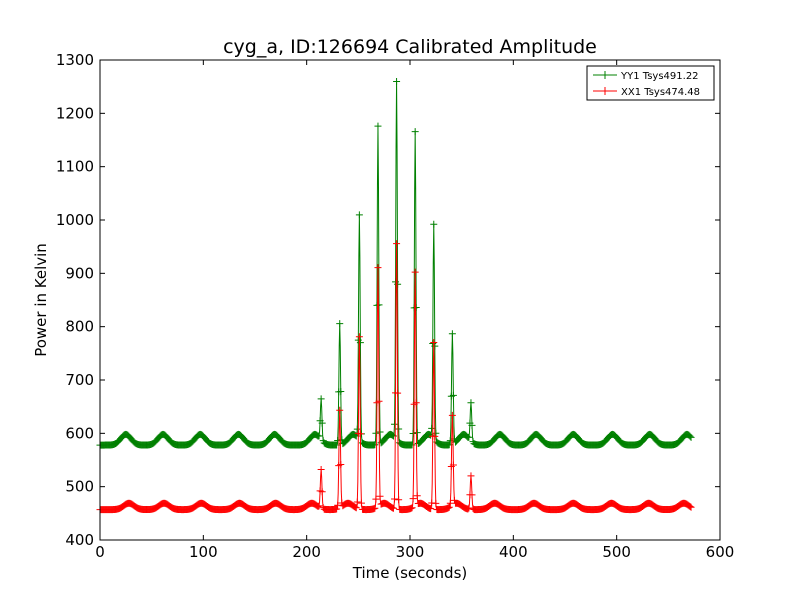  Describe the element at coordinates (100, 552) in the screenshot. I see `x-tick-label: 0` at that location.